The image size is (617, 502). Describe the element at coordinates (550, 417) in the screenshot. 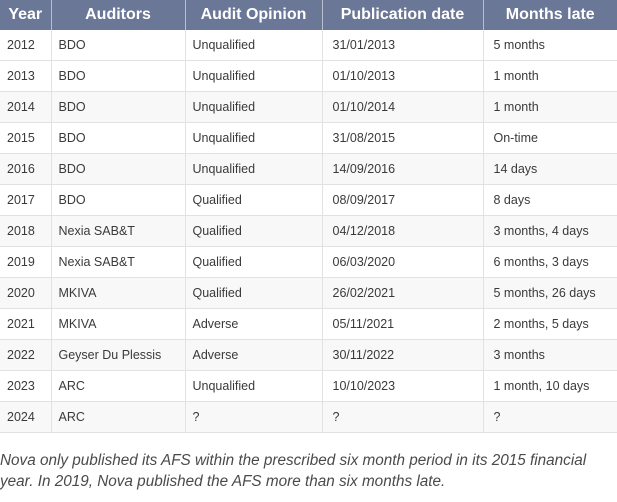

I see `months-late-cell: ?` at that location.